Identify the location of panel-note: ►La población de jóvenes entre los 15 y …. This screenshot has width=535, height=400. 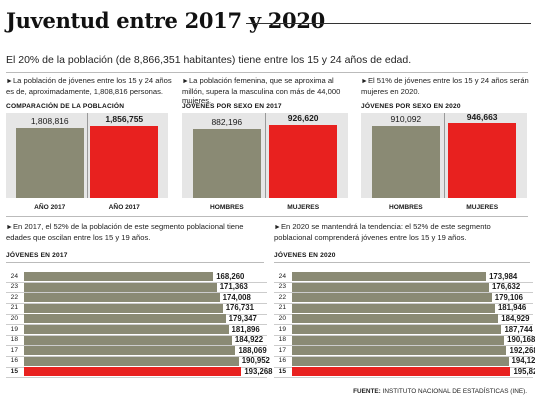
(89, 86).